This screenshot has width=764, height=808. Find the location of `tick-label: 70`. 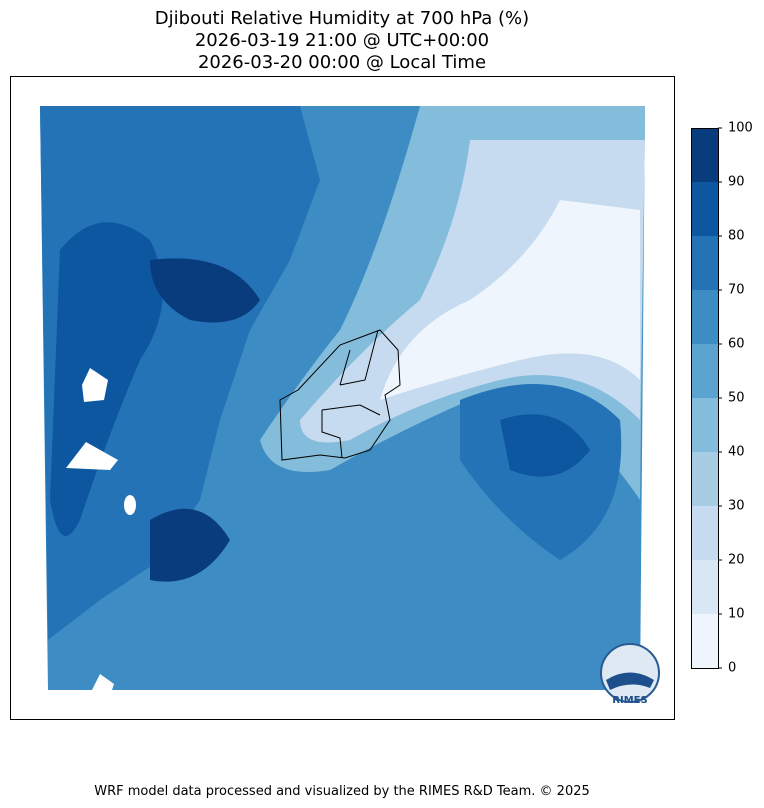

tick-label: 70 is located at coordinates (736, 290).